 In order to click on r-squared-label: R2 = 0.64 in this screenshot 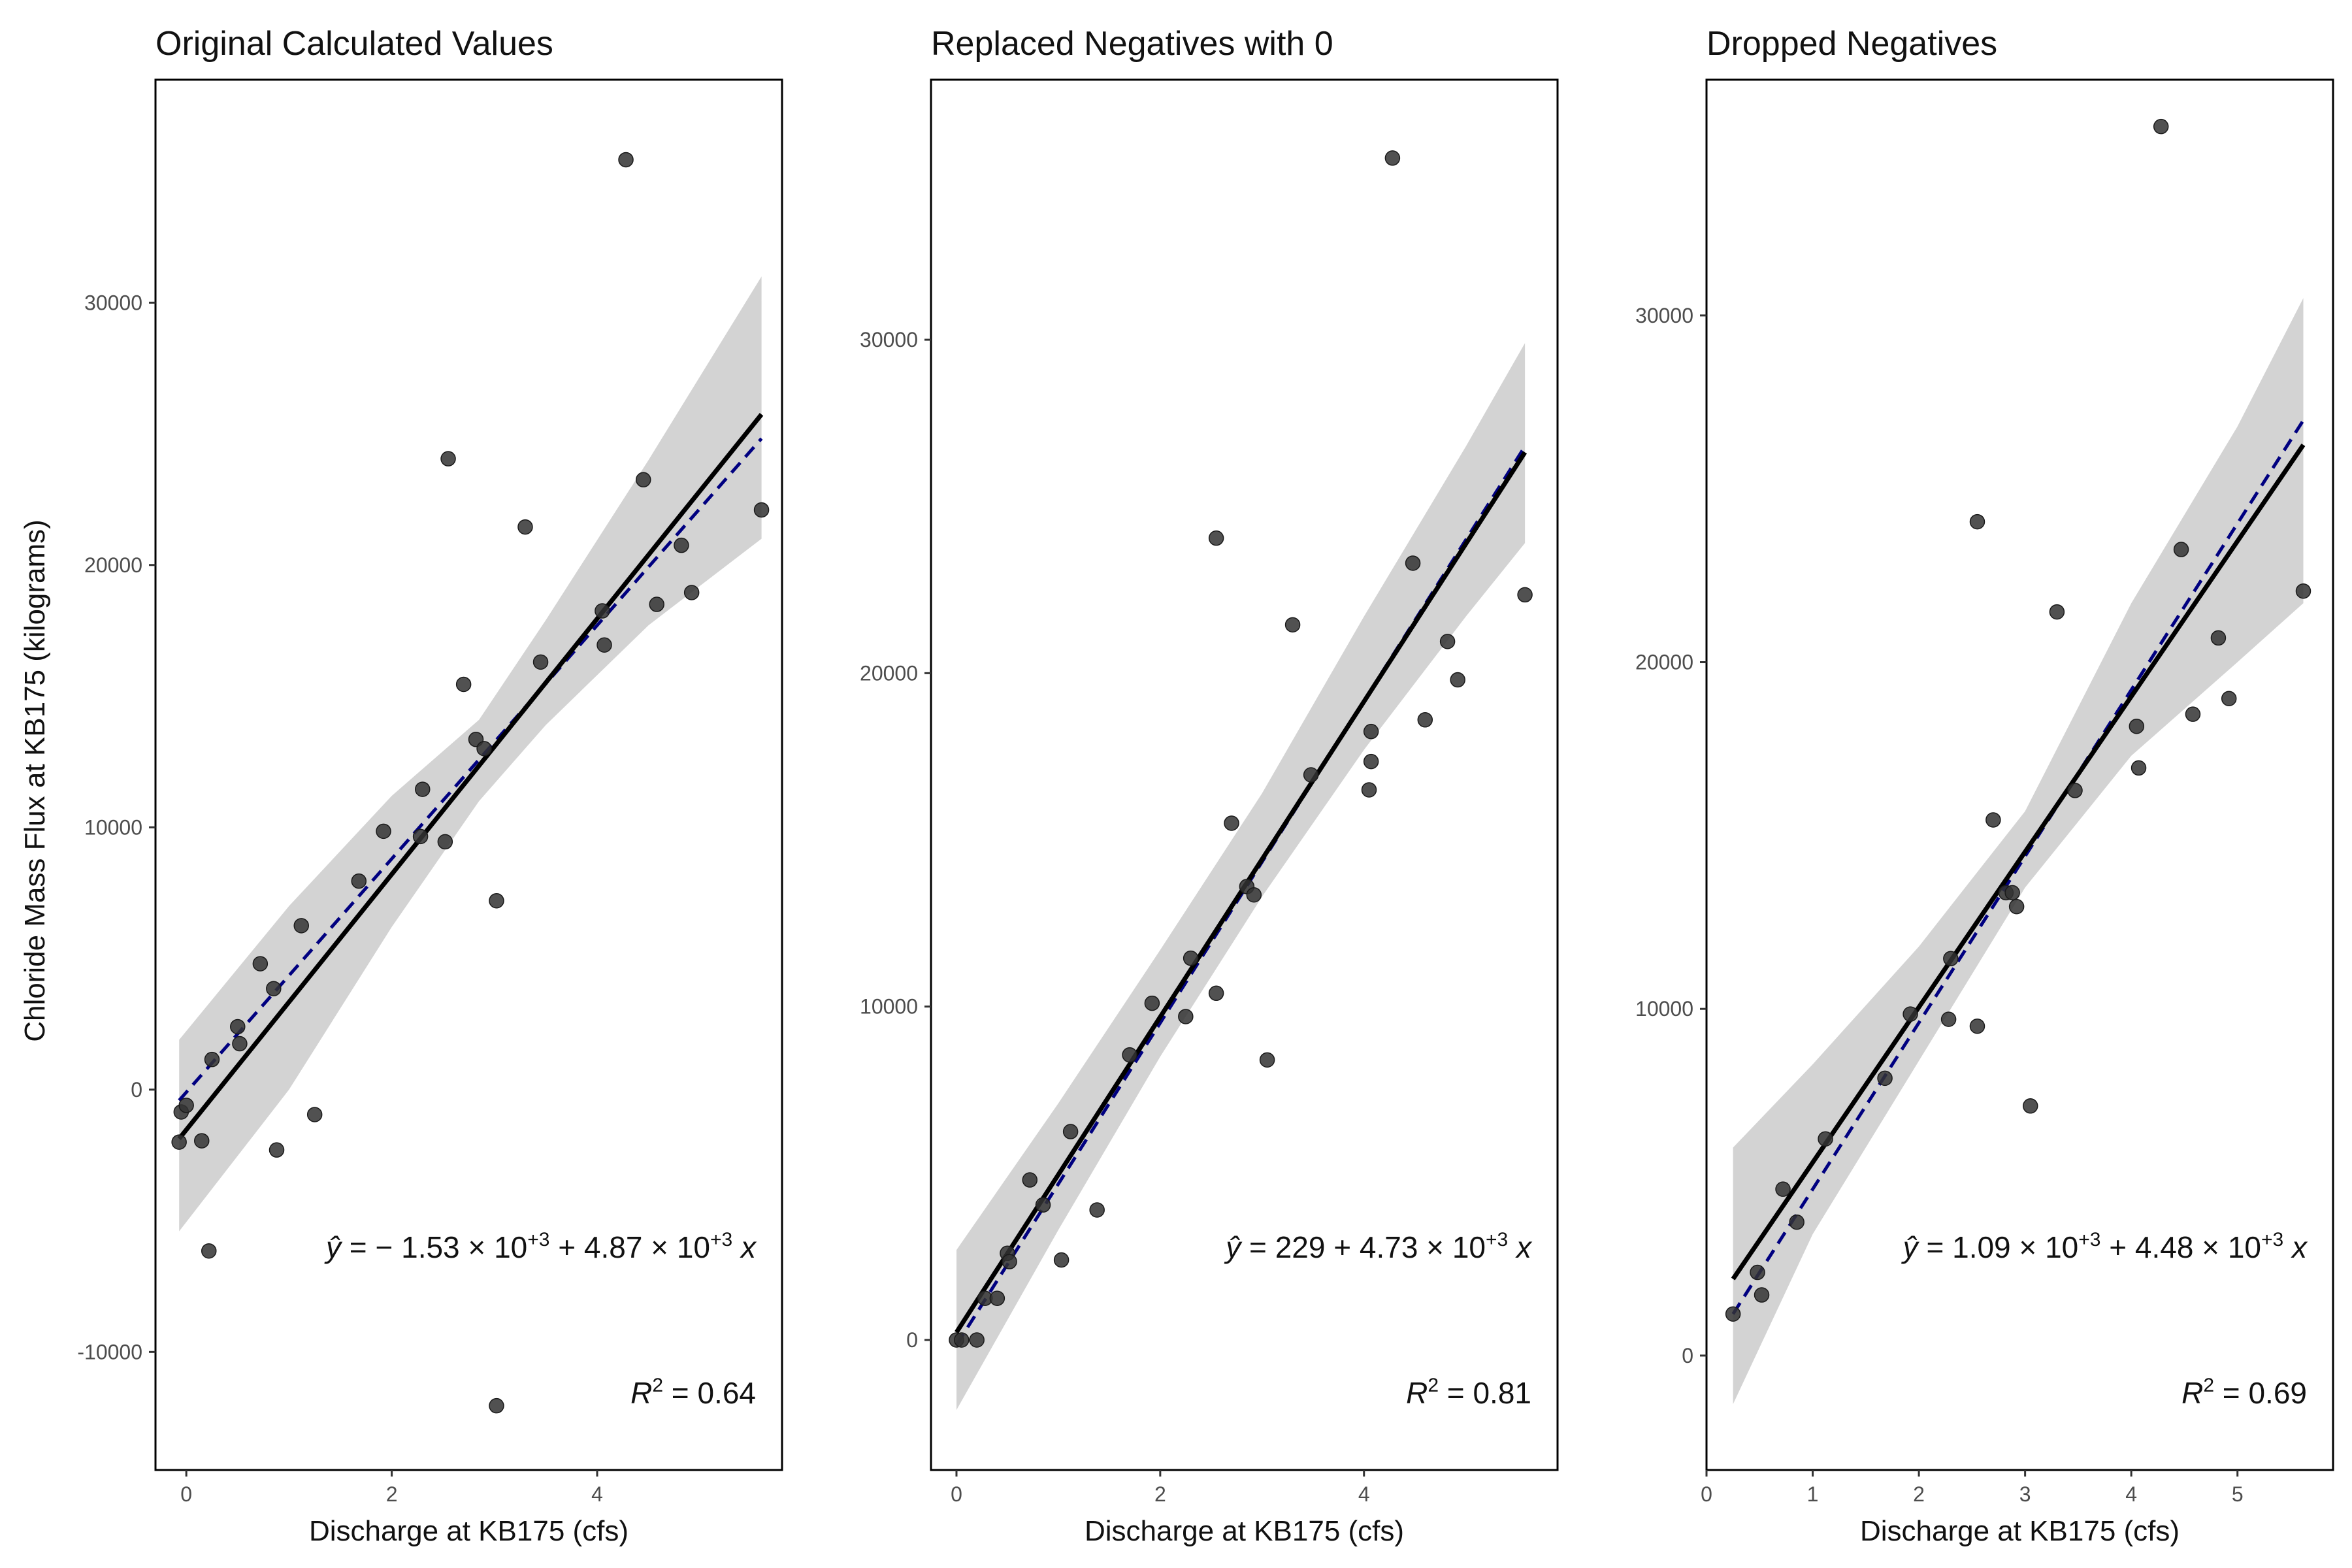, I will do `click(693, 1392)`.